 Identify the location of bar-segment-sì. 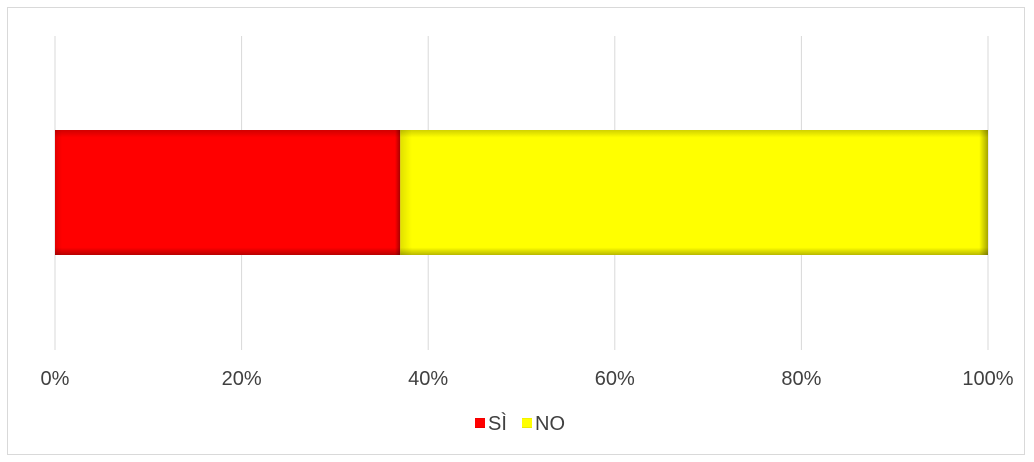
(228, 192).